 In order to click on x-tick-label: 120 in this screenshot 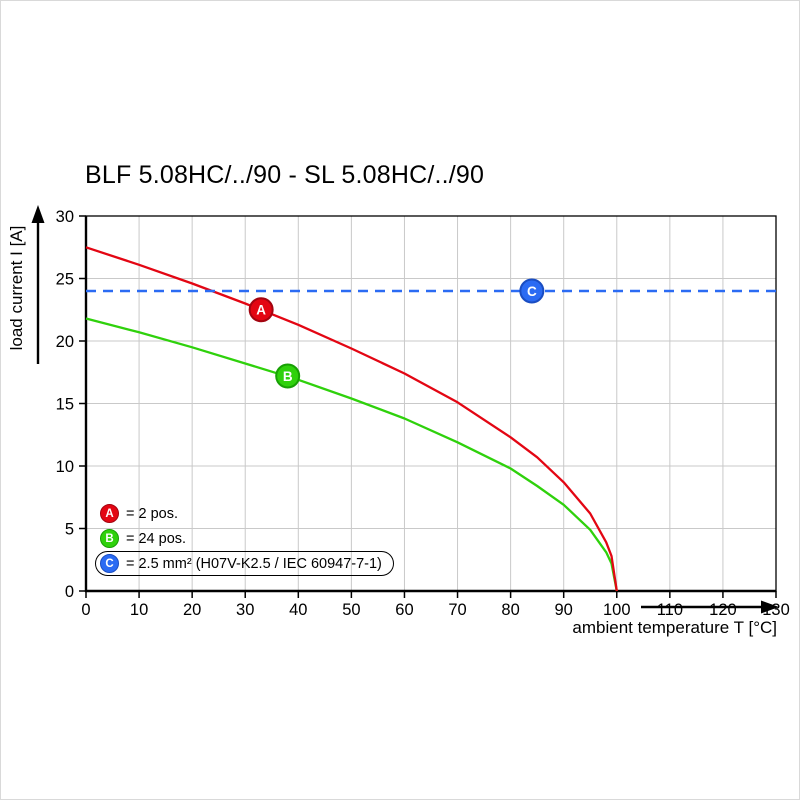, I will do `click(723, 610)`.